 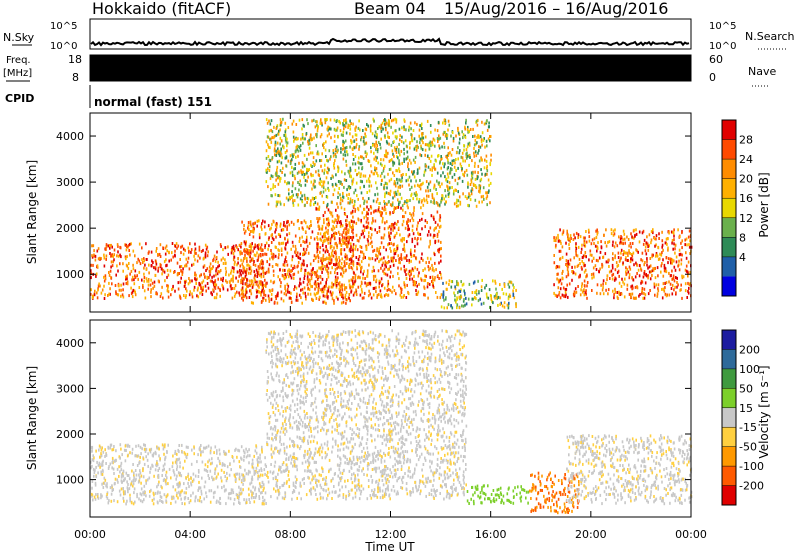 I want to click on nave-tick-bottom: 0, so click(x=712, y=77).